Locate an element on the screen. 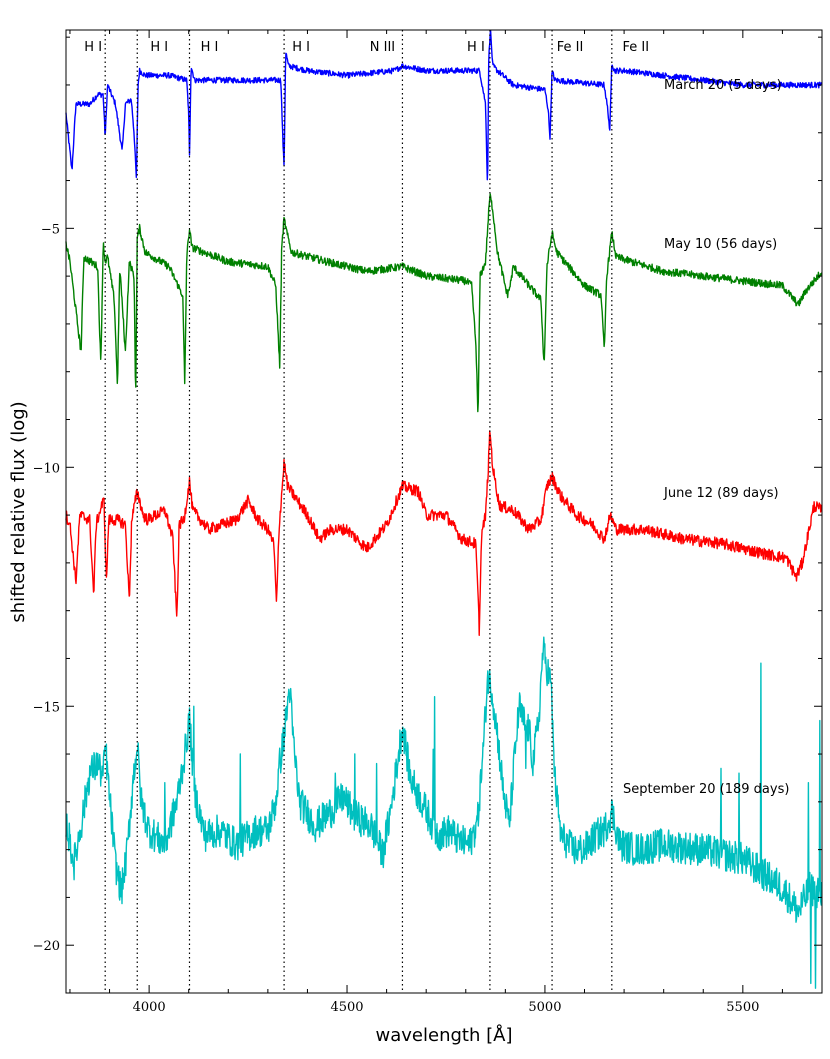 The image size is (830, 1059). y-tick-label-0: −5 is located at coordinates (50, 229).